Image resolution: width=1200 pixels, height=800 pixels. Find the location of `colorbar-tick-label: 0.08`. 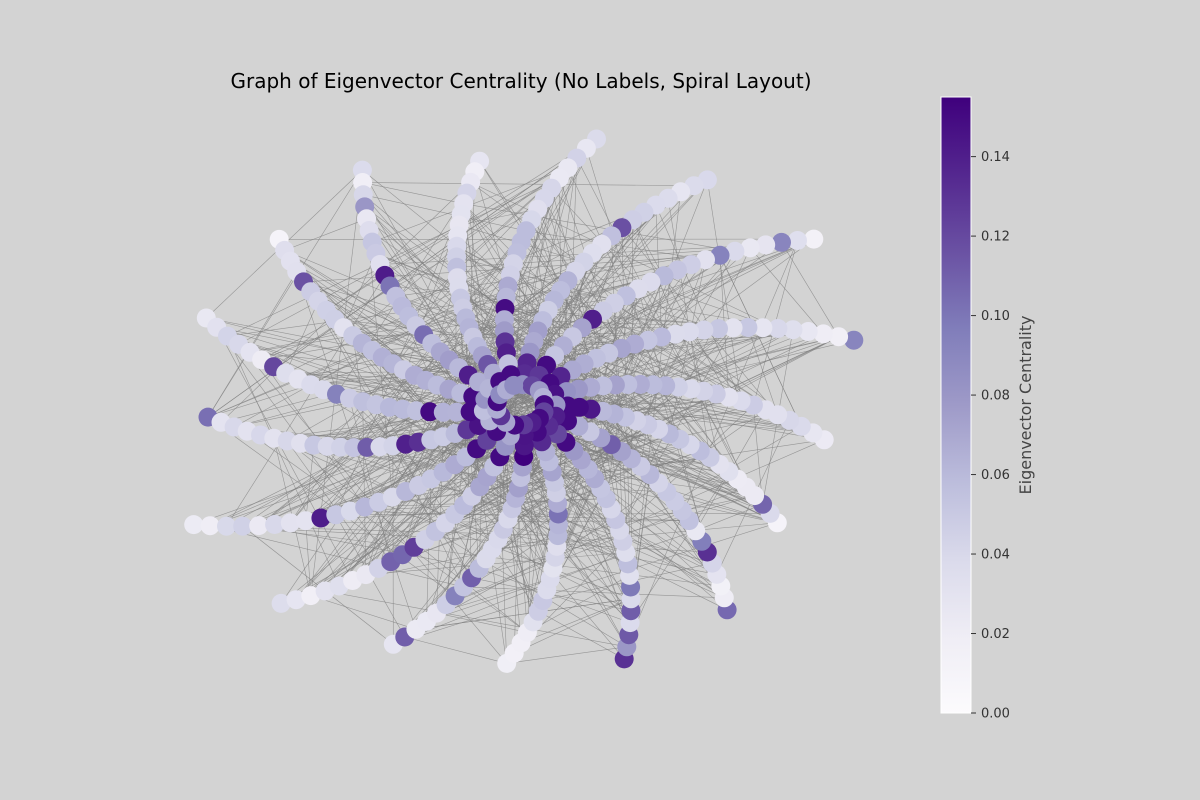

colorbar-tick-label: 0.08 is located at coordinates (995, 396).